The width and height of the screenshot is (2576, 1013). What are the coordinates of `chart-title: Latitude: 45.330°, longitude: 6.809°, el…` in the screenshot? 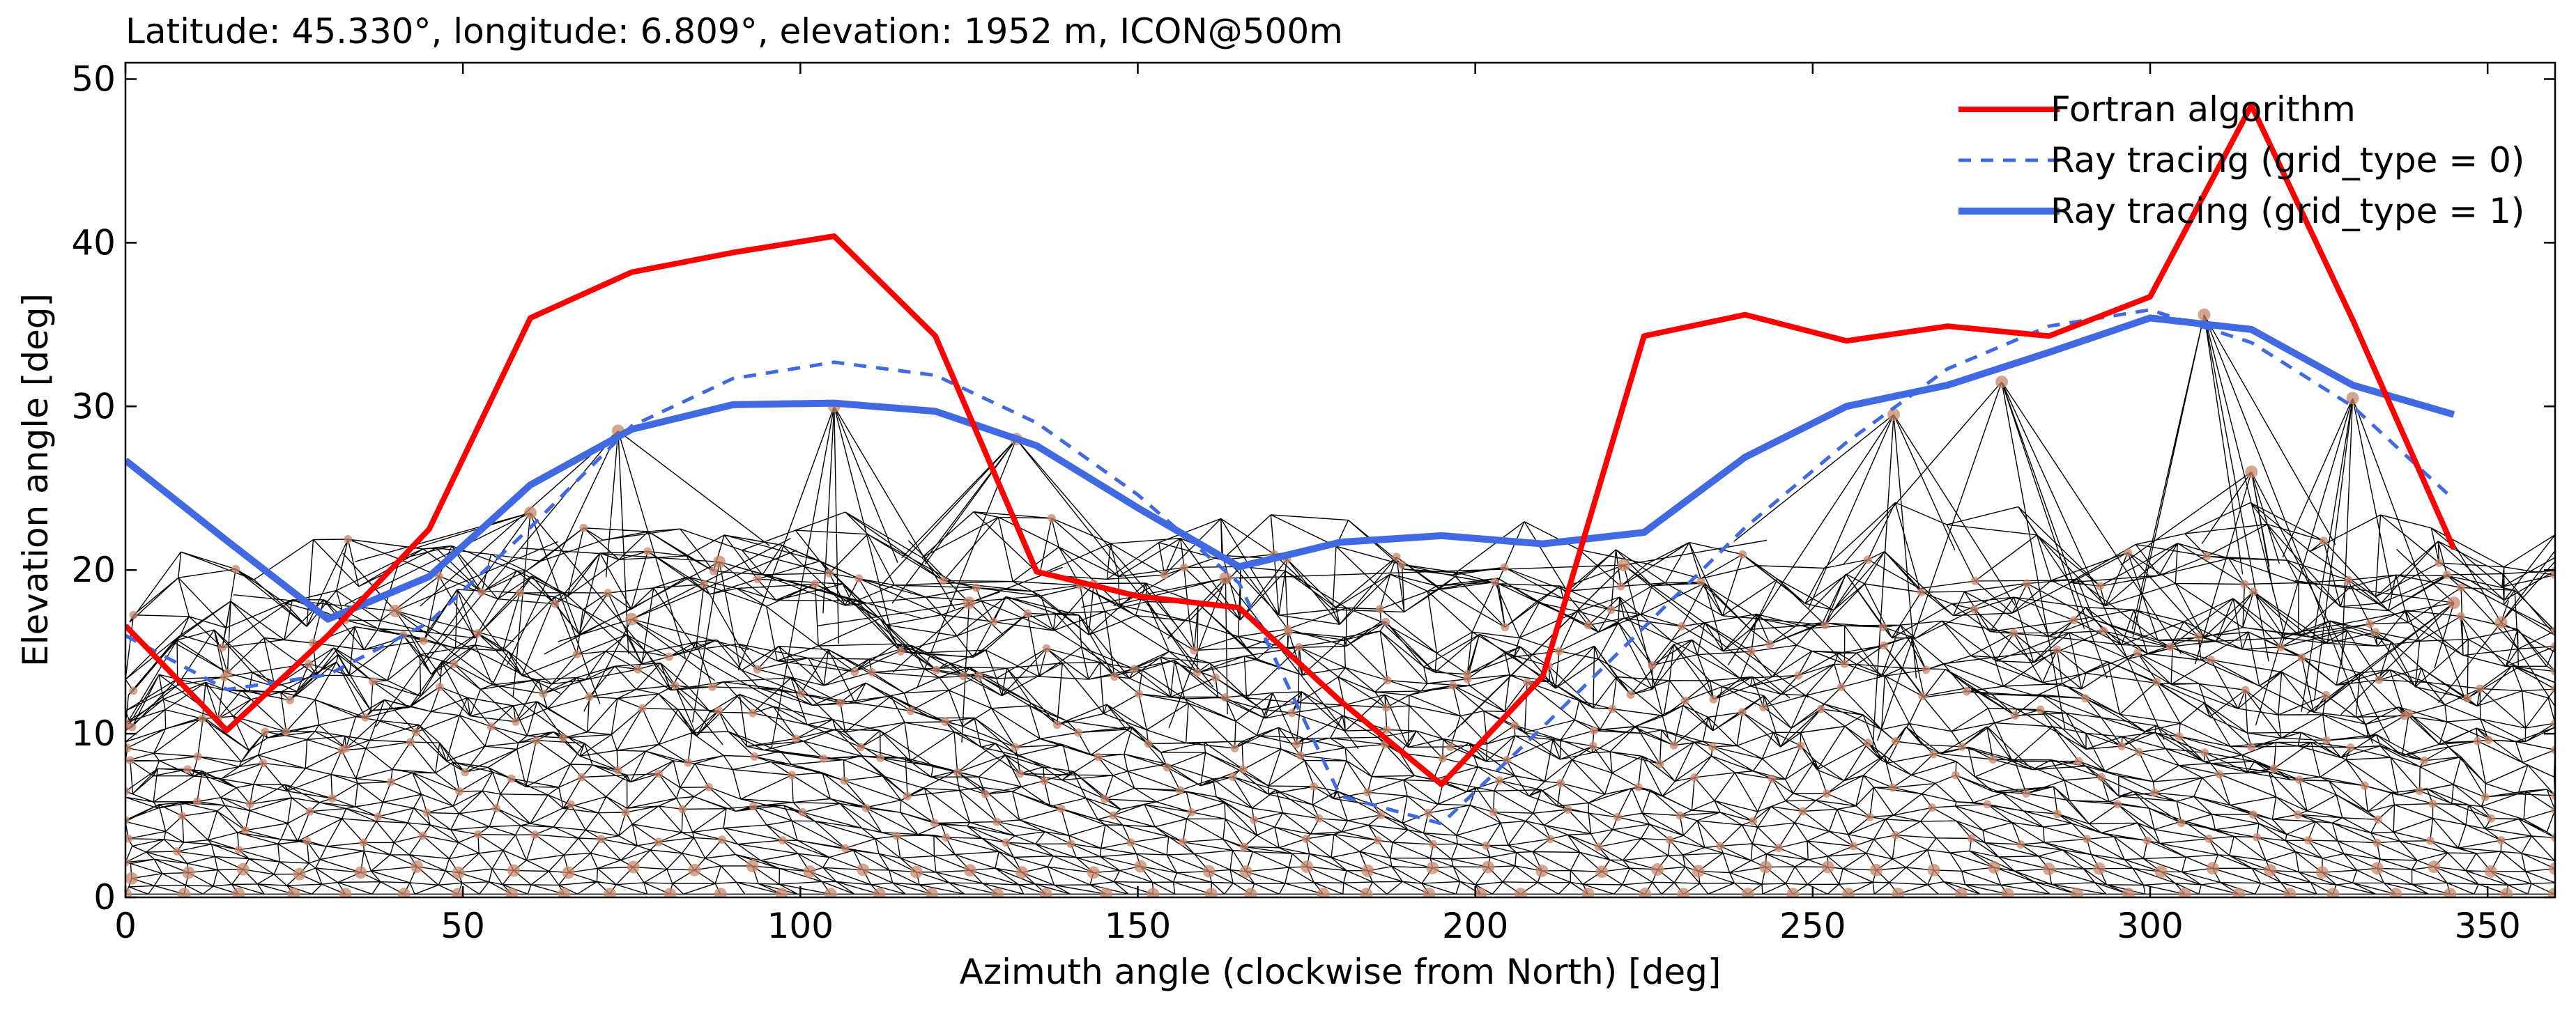 It's located at (734, 31).